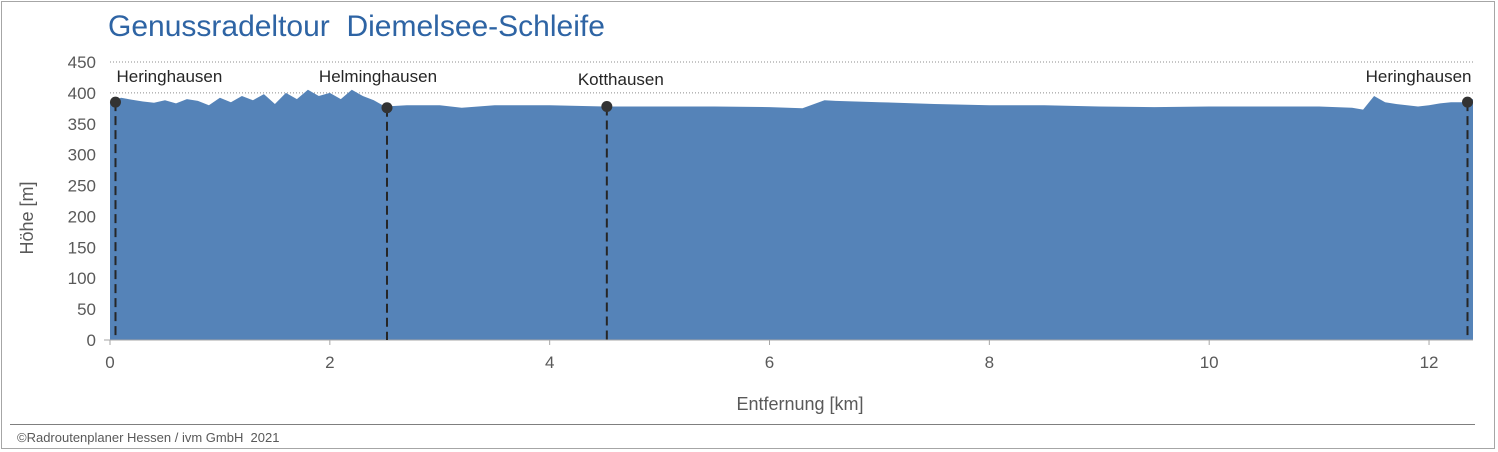  What do you see at coordinates (109, 362) in the screenshot?
I see `x-tick-label: 0` at bounding box center [109, 362].